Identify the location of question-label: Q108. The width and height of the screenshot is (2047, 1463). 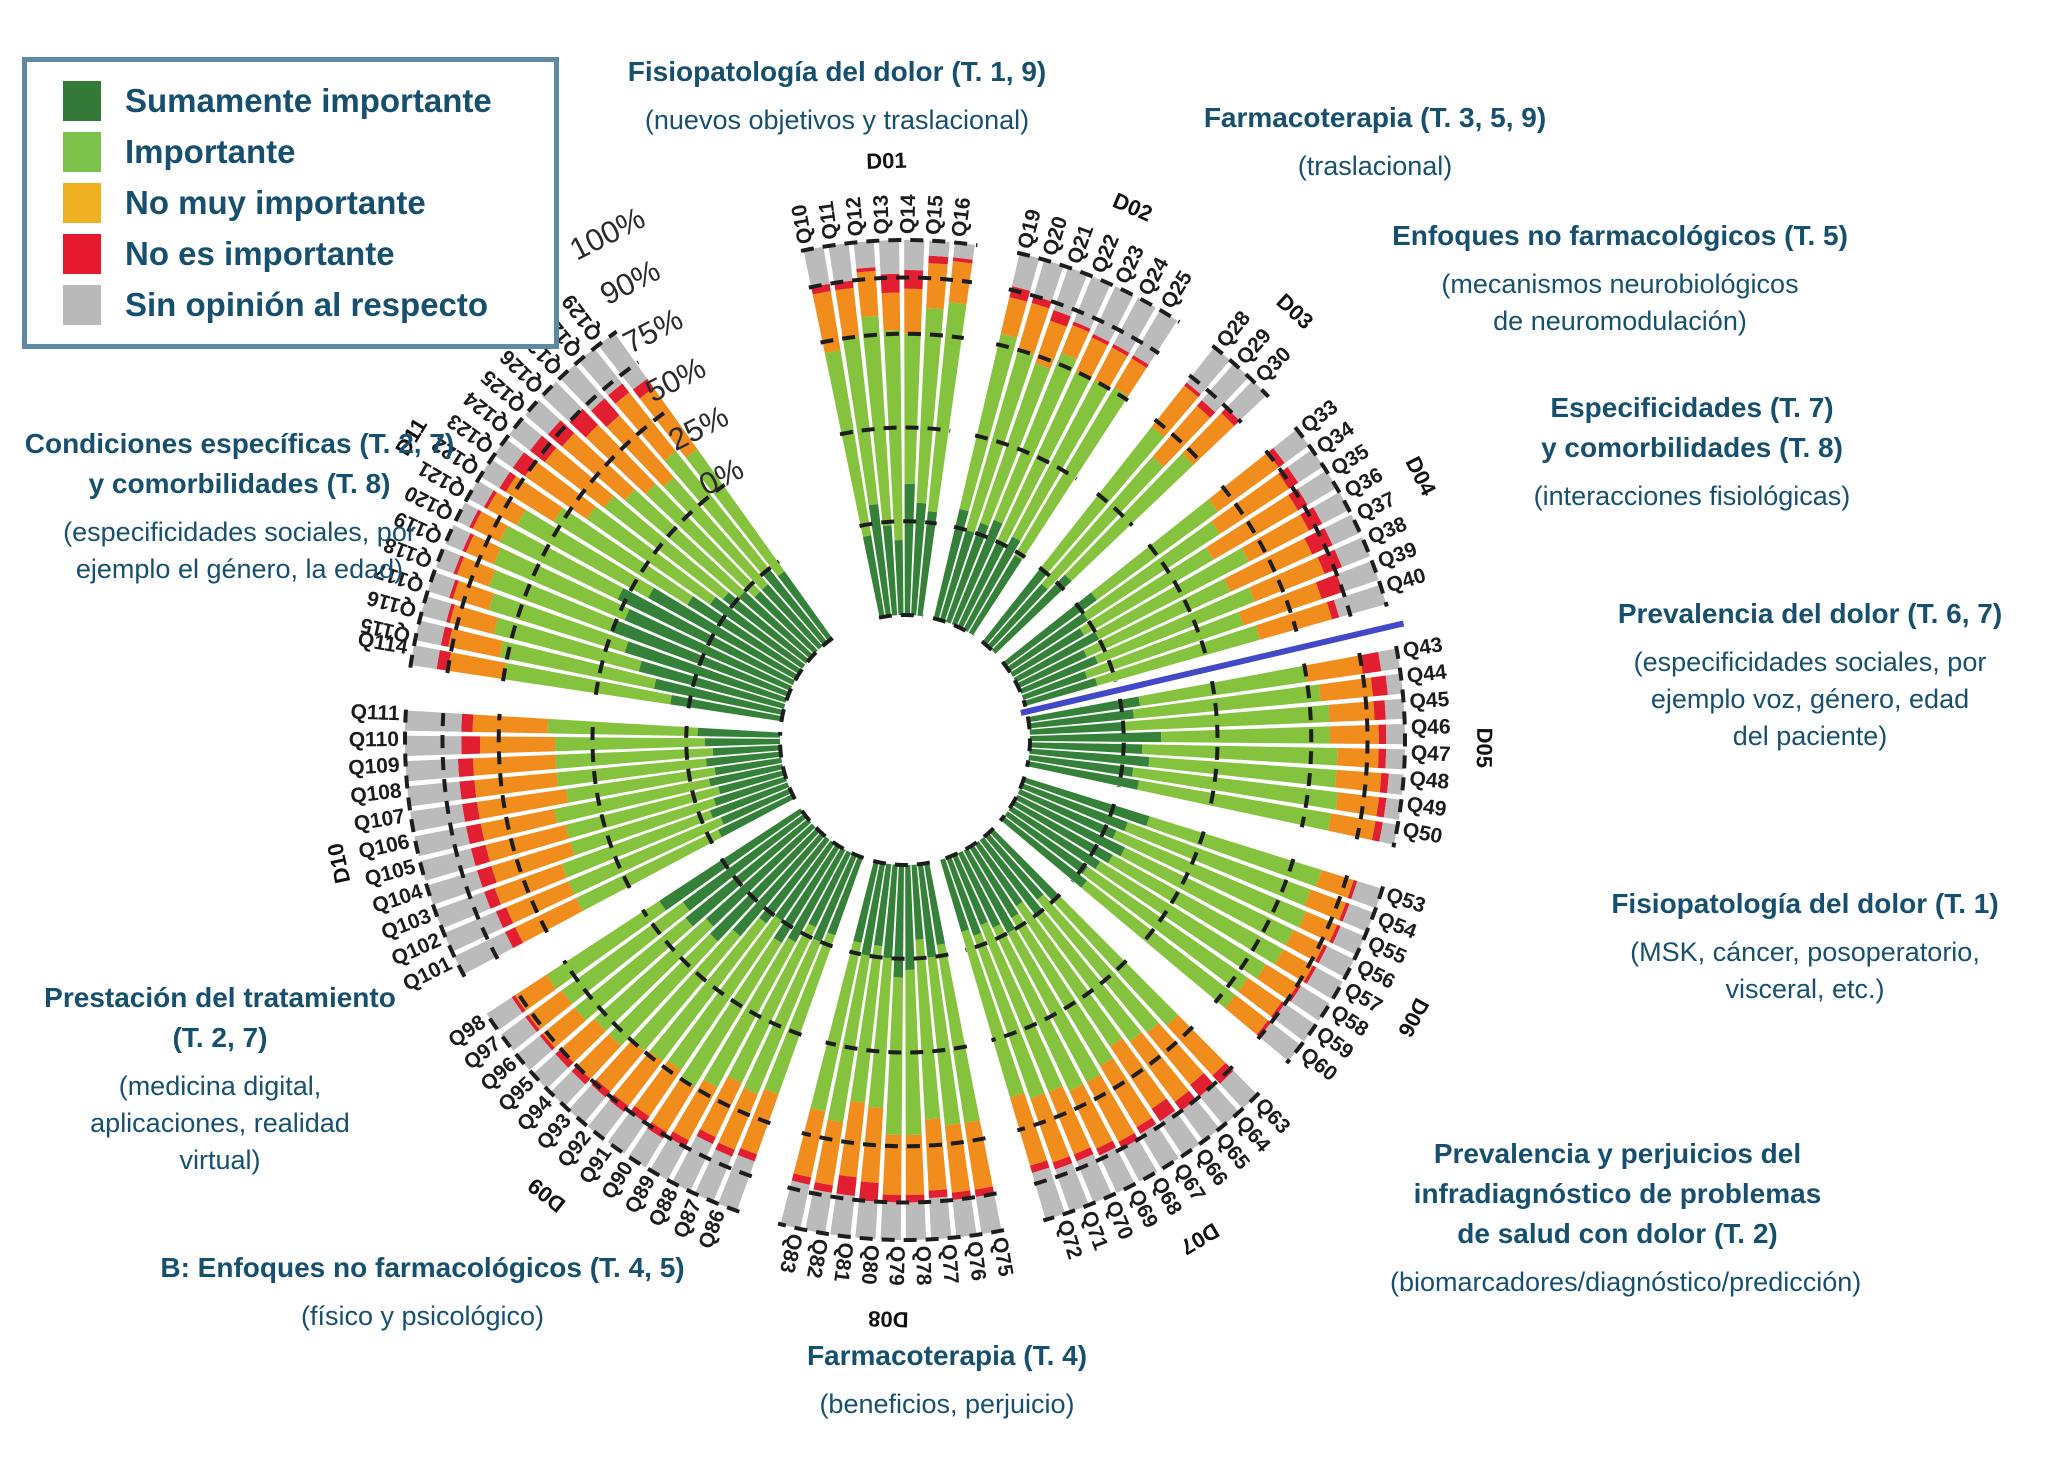
(376, 793).